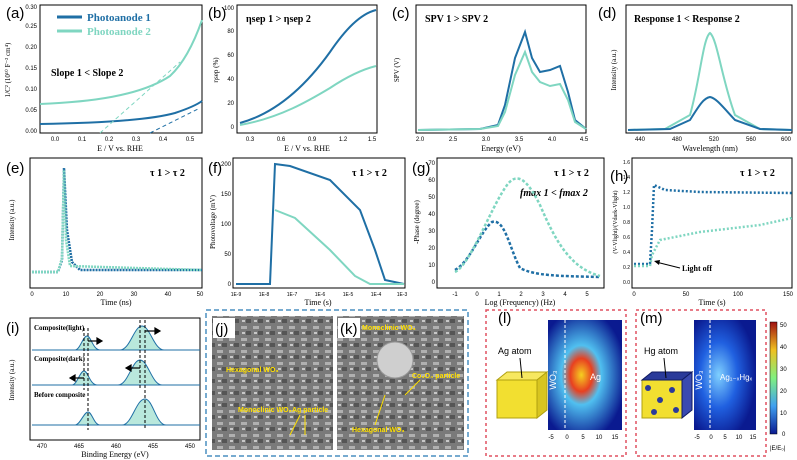  What do you see at coordinates (453, 140) in the screenshot?
I see `xtick: 2.5` at bounding box center [453, 140].